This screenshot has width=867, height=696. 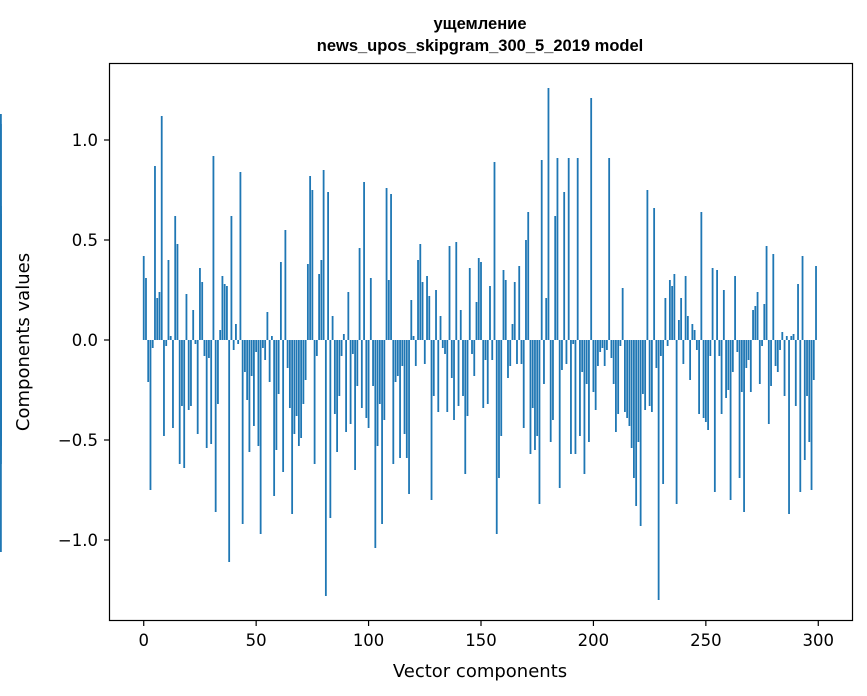 I want to click on y-tick-label: 1.0, so click(x=85, y=140).